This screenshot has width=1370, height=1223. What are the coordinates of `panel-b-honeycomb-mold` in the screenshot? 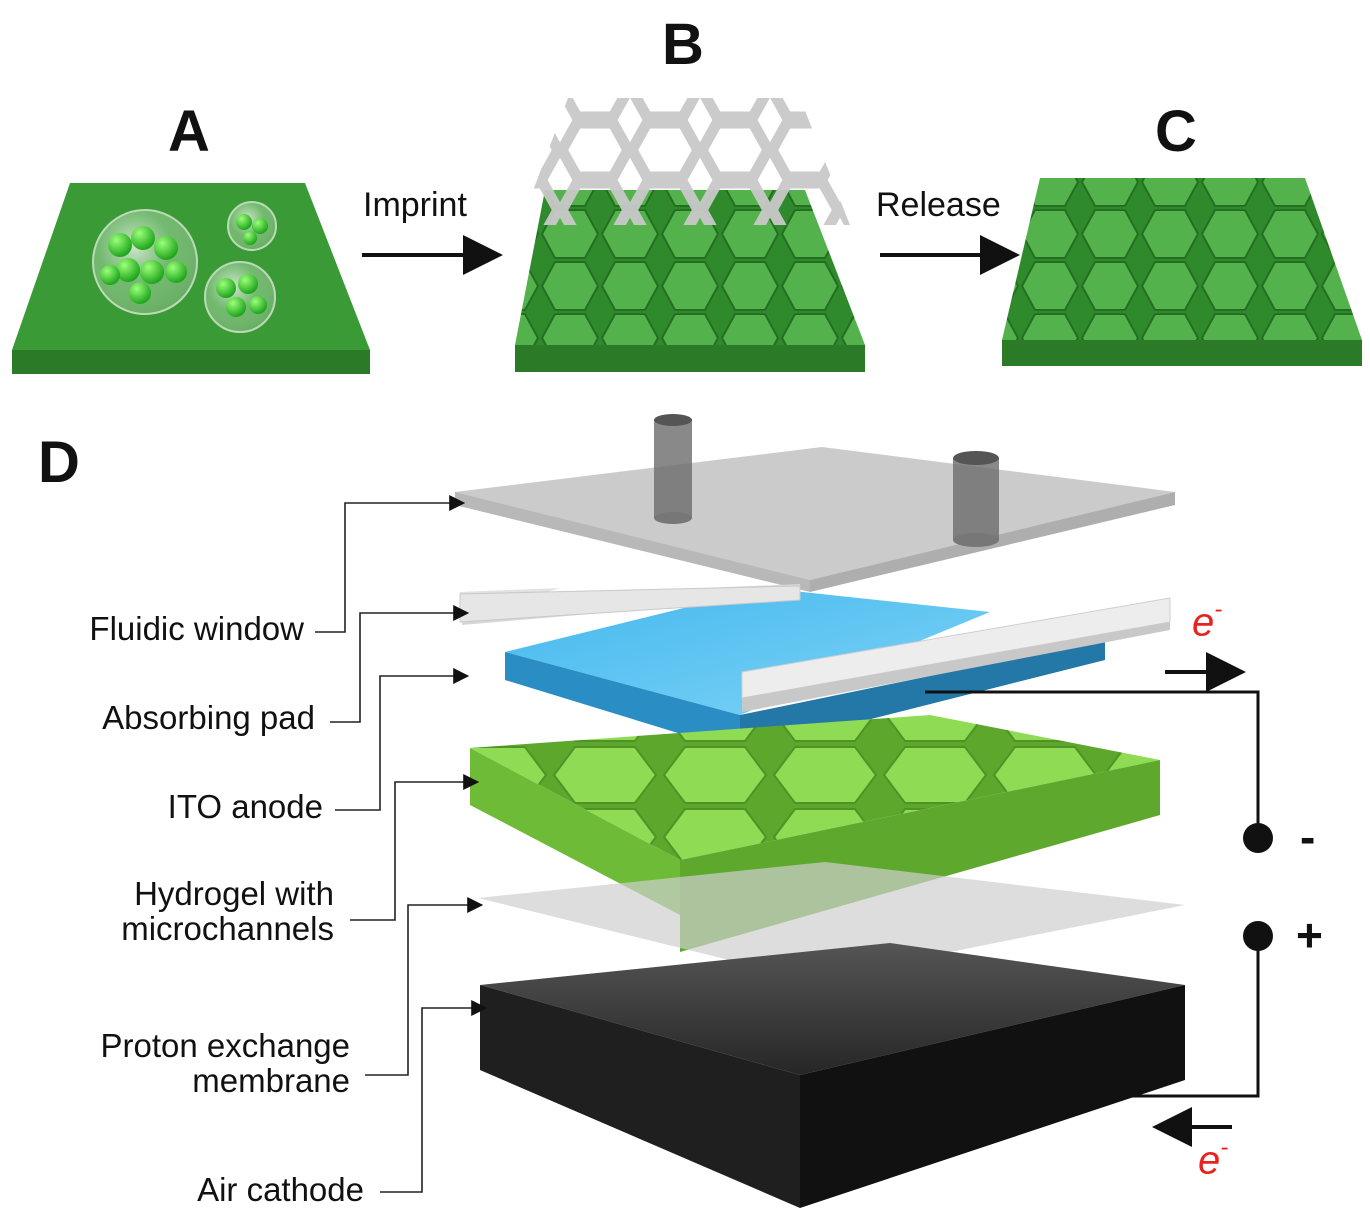 It's located at (685, 161).